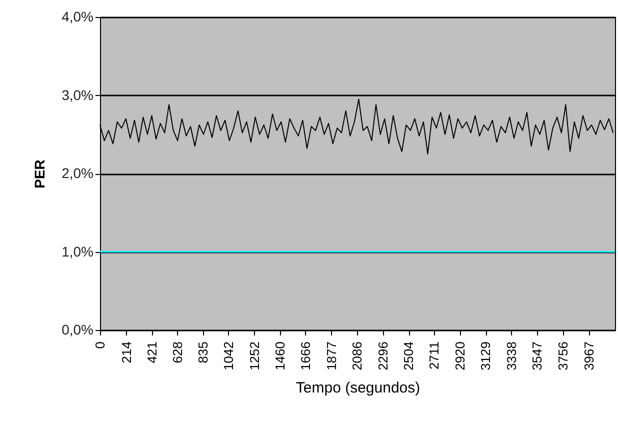 The image size is (618, 441). I want to click on x-tick-label: 3338, so click(511, 356).